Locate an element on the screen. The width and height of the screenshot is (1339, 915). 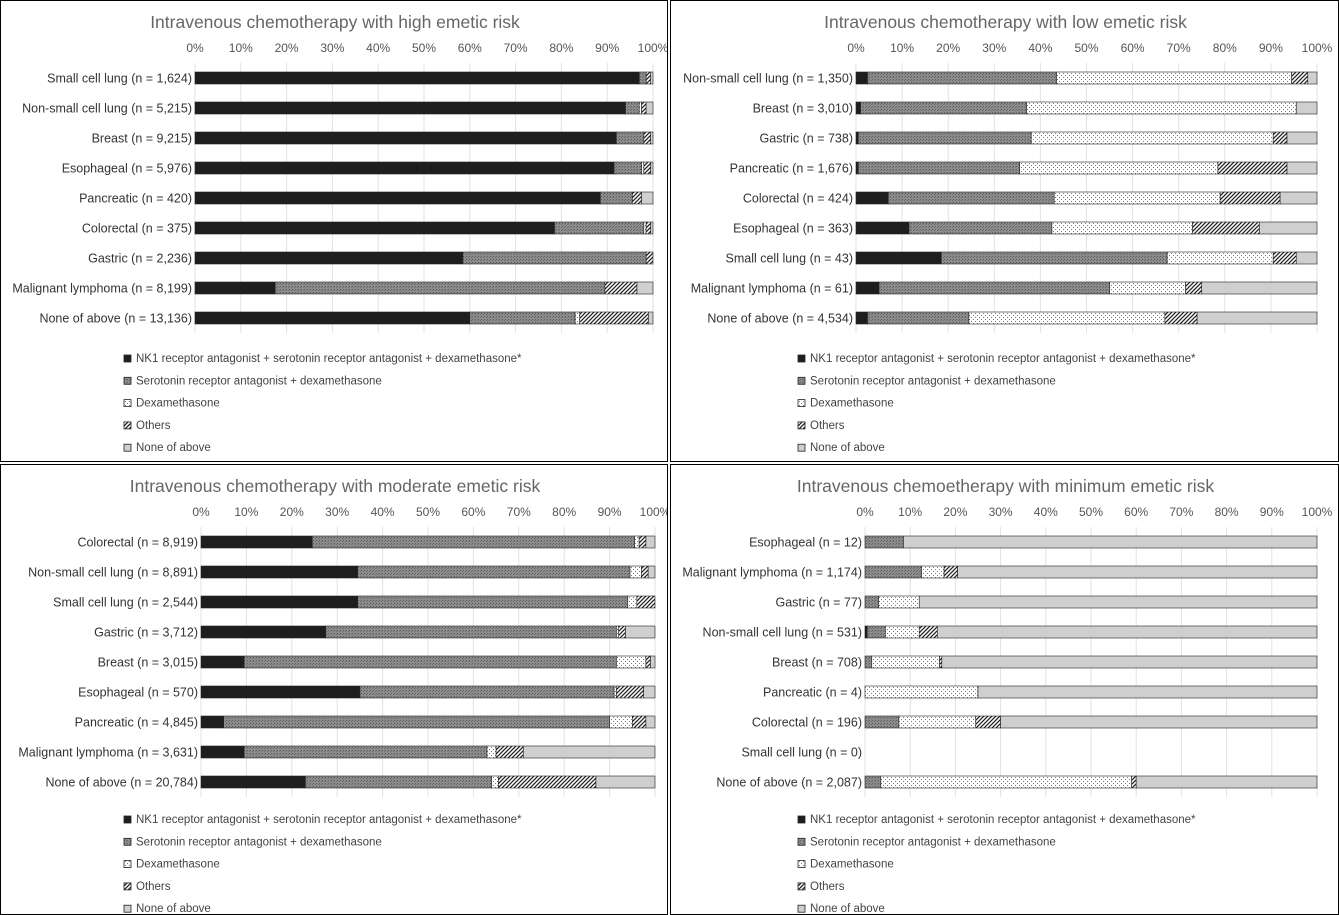
category-label: Small cell lung (n = 1,624) is located at coordinates (119, 79).